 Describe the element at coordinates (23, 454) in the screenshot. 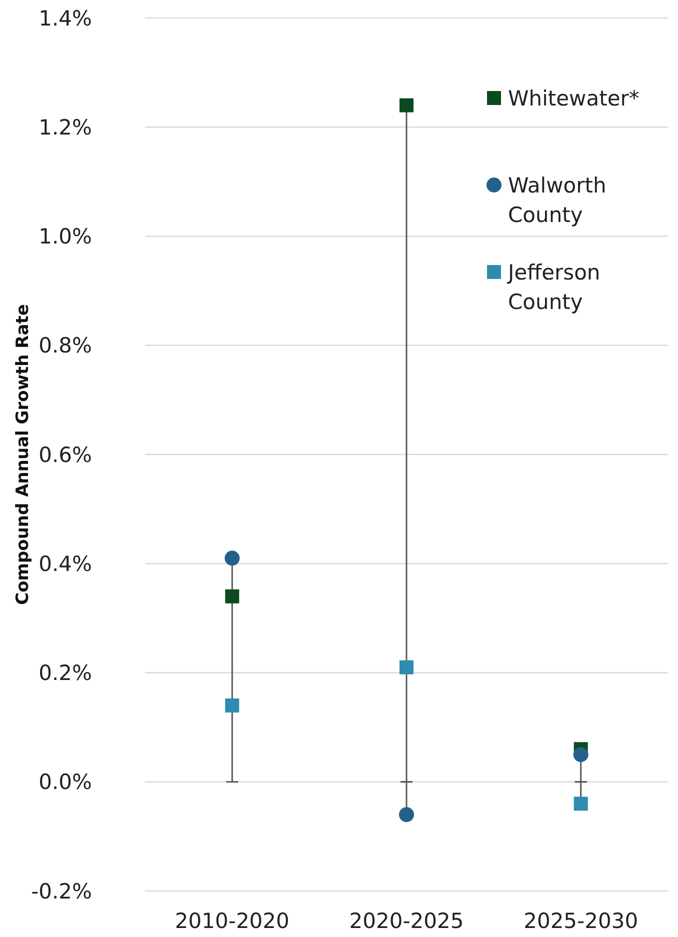

I see `y-axis-title: Compound Annual Growth Rate` at that location.